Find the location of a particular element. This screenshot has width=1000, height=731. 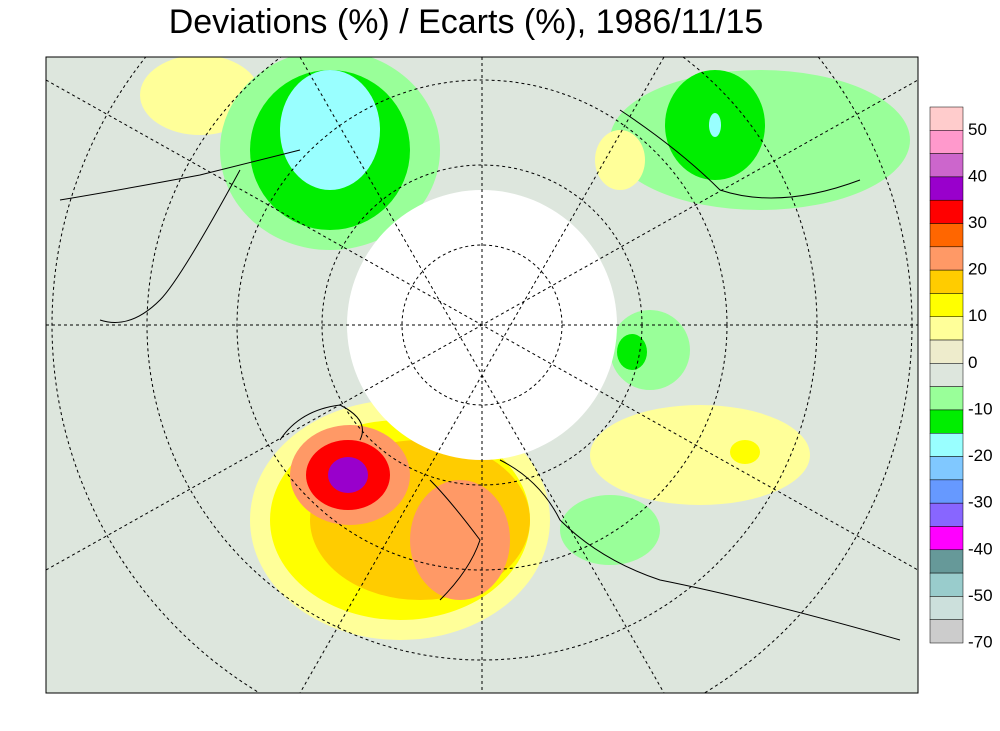

legend-label: -30 is located at coordinates (980, 502).